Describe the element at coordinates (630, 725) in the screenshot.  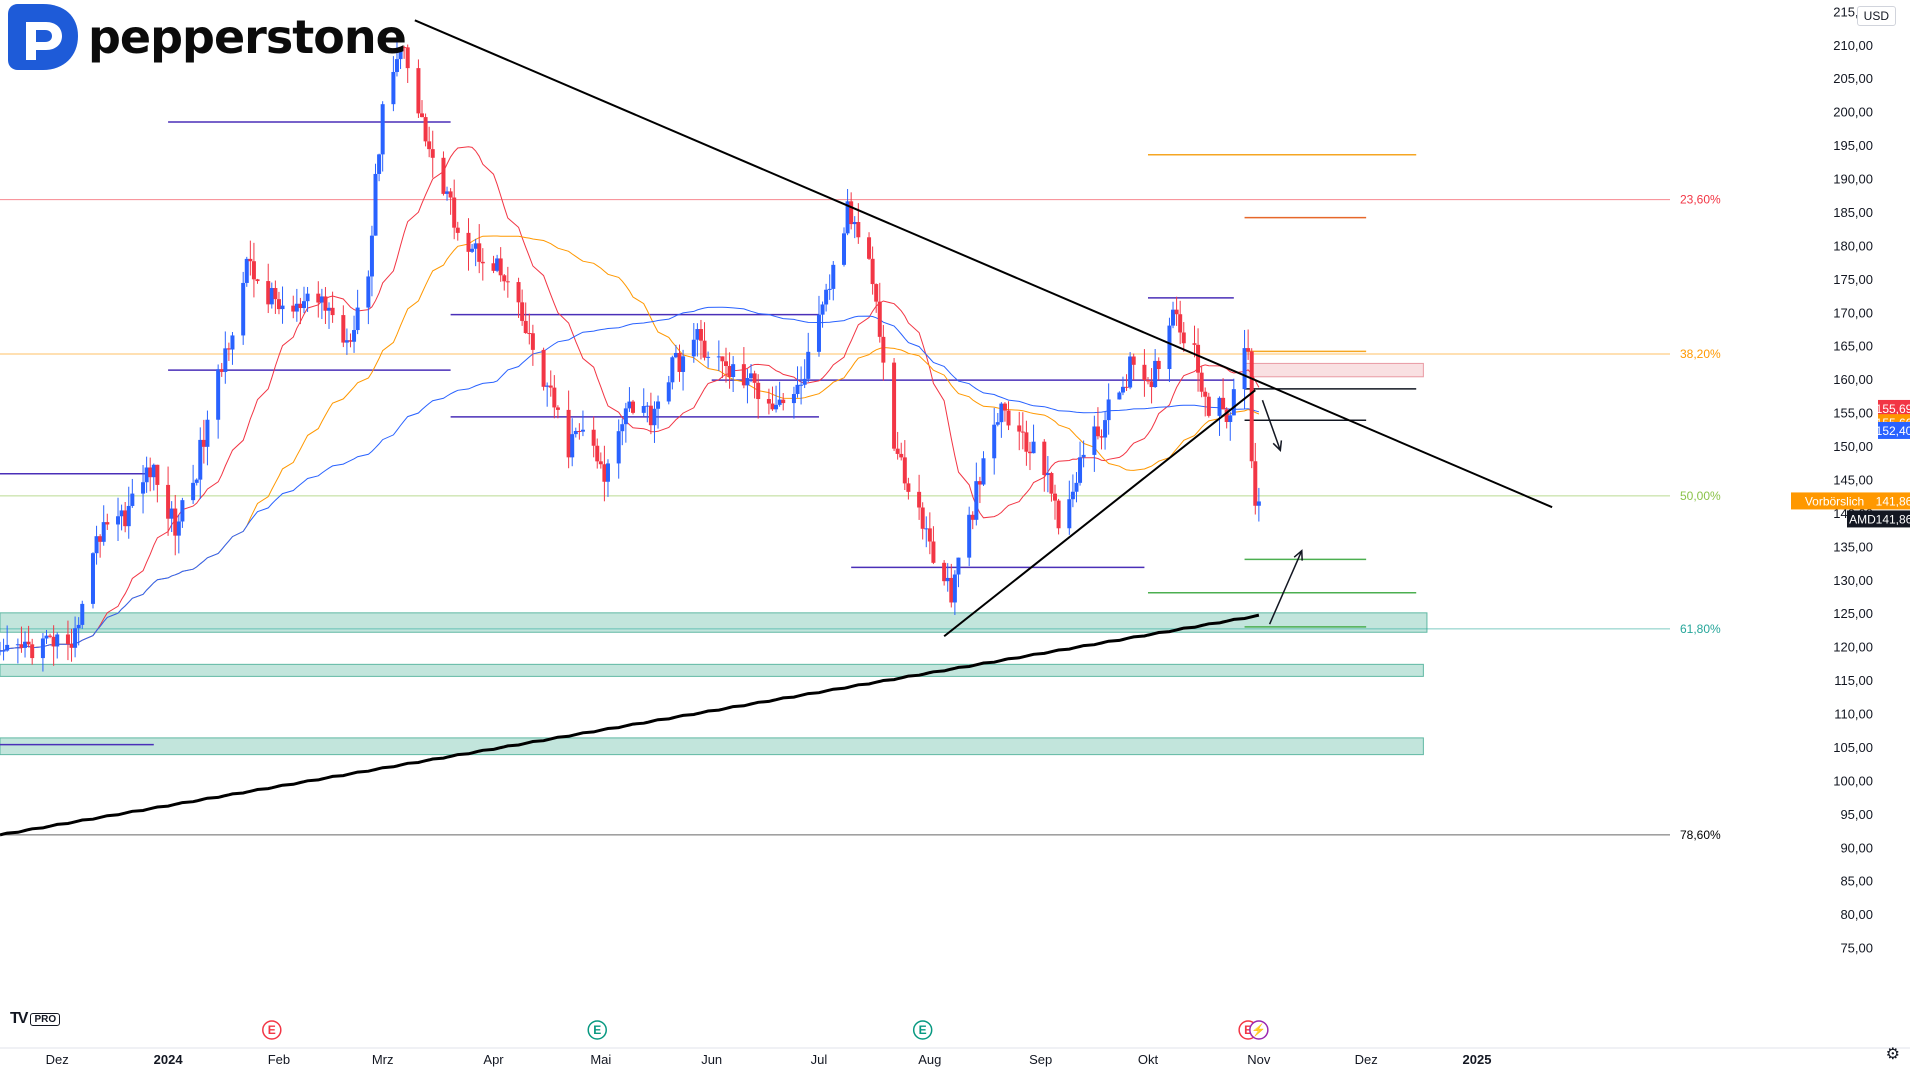
I see `sma-200-line` at that location.